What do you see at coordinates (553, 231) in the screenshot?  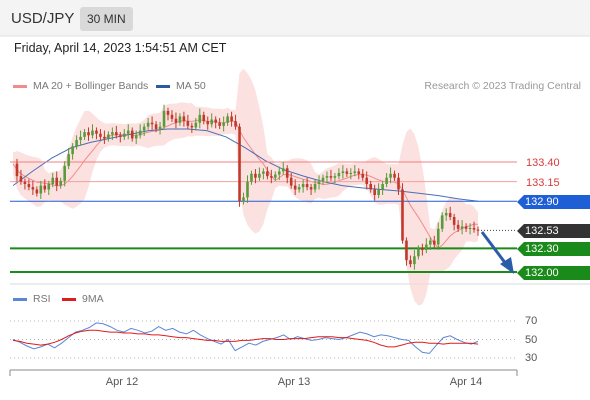 I see `current-price-label: 132.53` at bounding box center [553, 231].